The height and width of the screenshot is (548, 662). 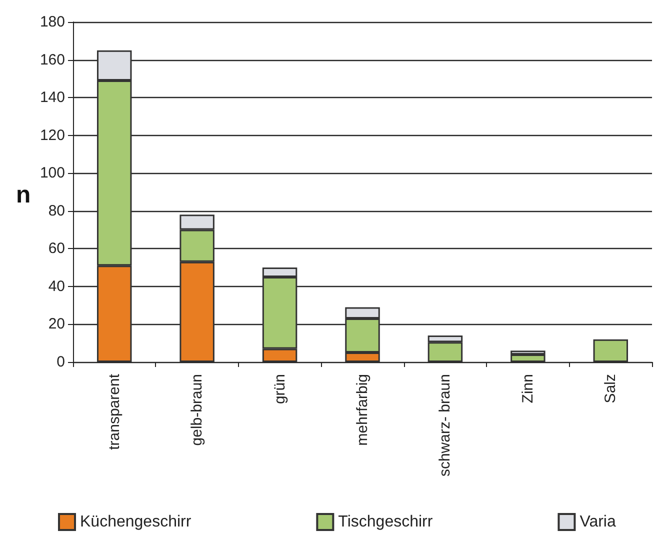 What do you see at coordinates (52, 173) in the screenshot?
I see `y-tick-label: 100` at bounding box center [52, 173].